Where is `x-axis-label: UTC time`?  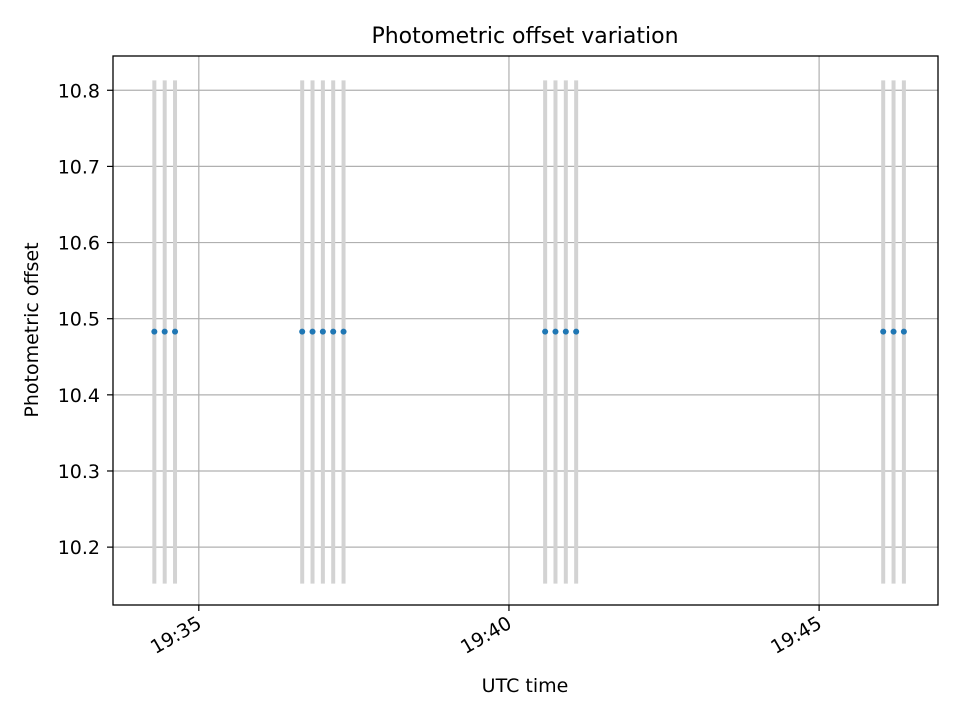 x-axis-label: UTC time is located at coordinates (525, 686).